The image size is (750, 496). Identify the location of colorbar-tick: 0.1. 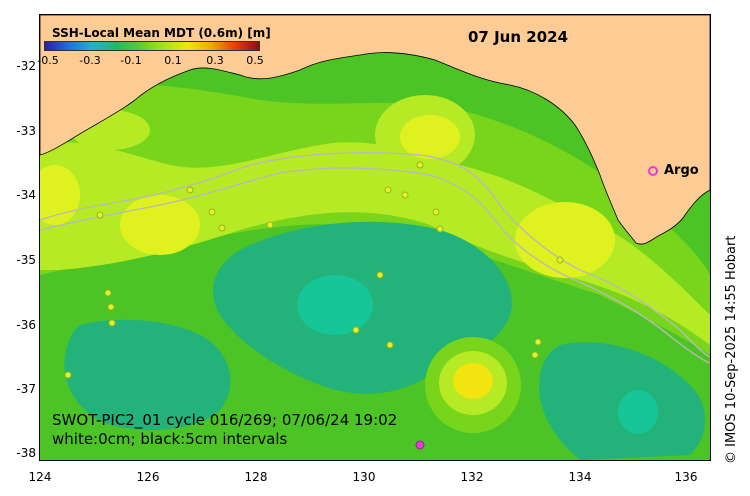
(173, 60).